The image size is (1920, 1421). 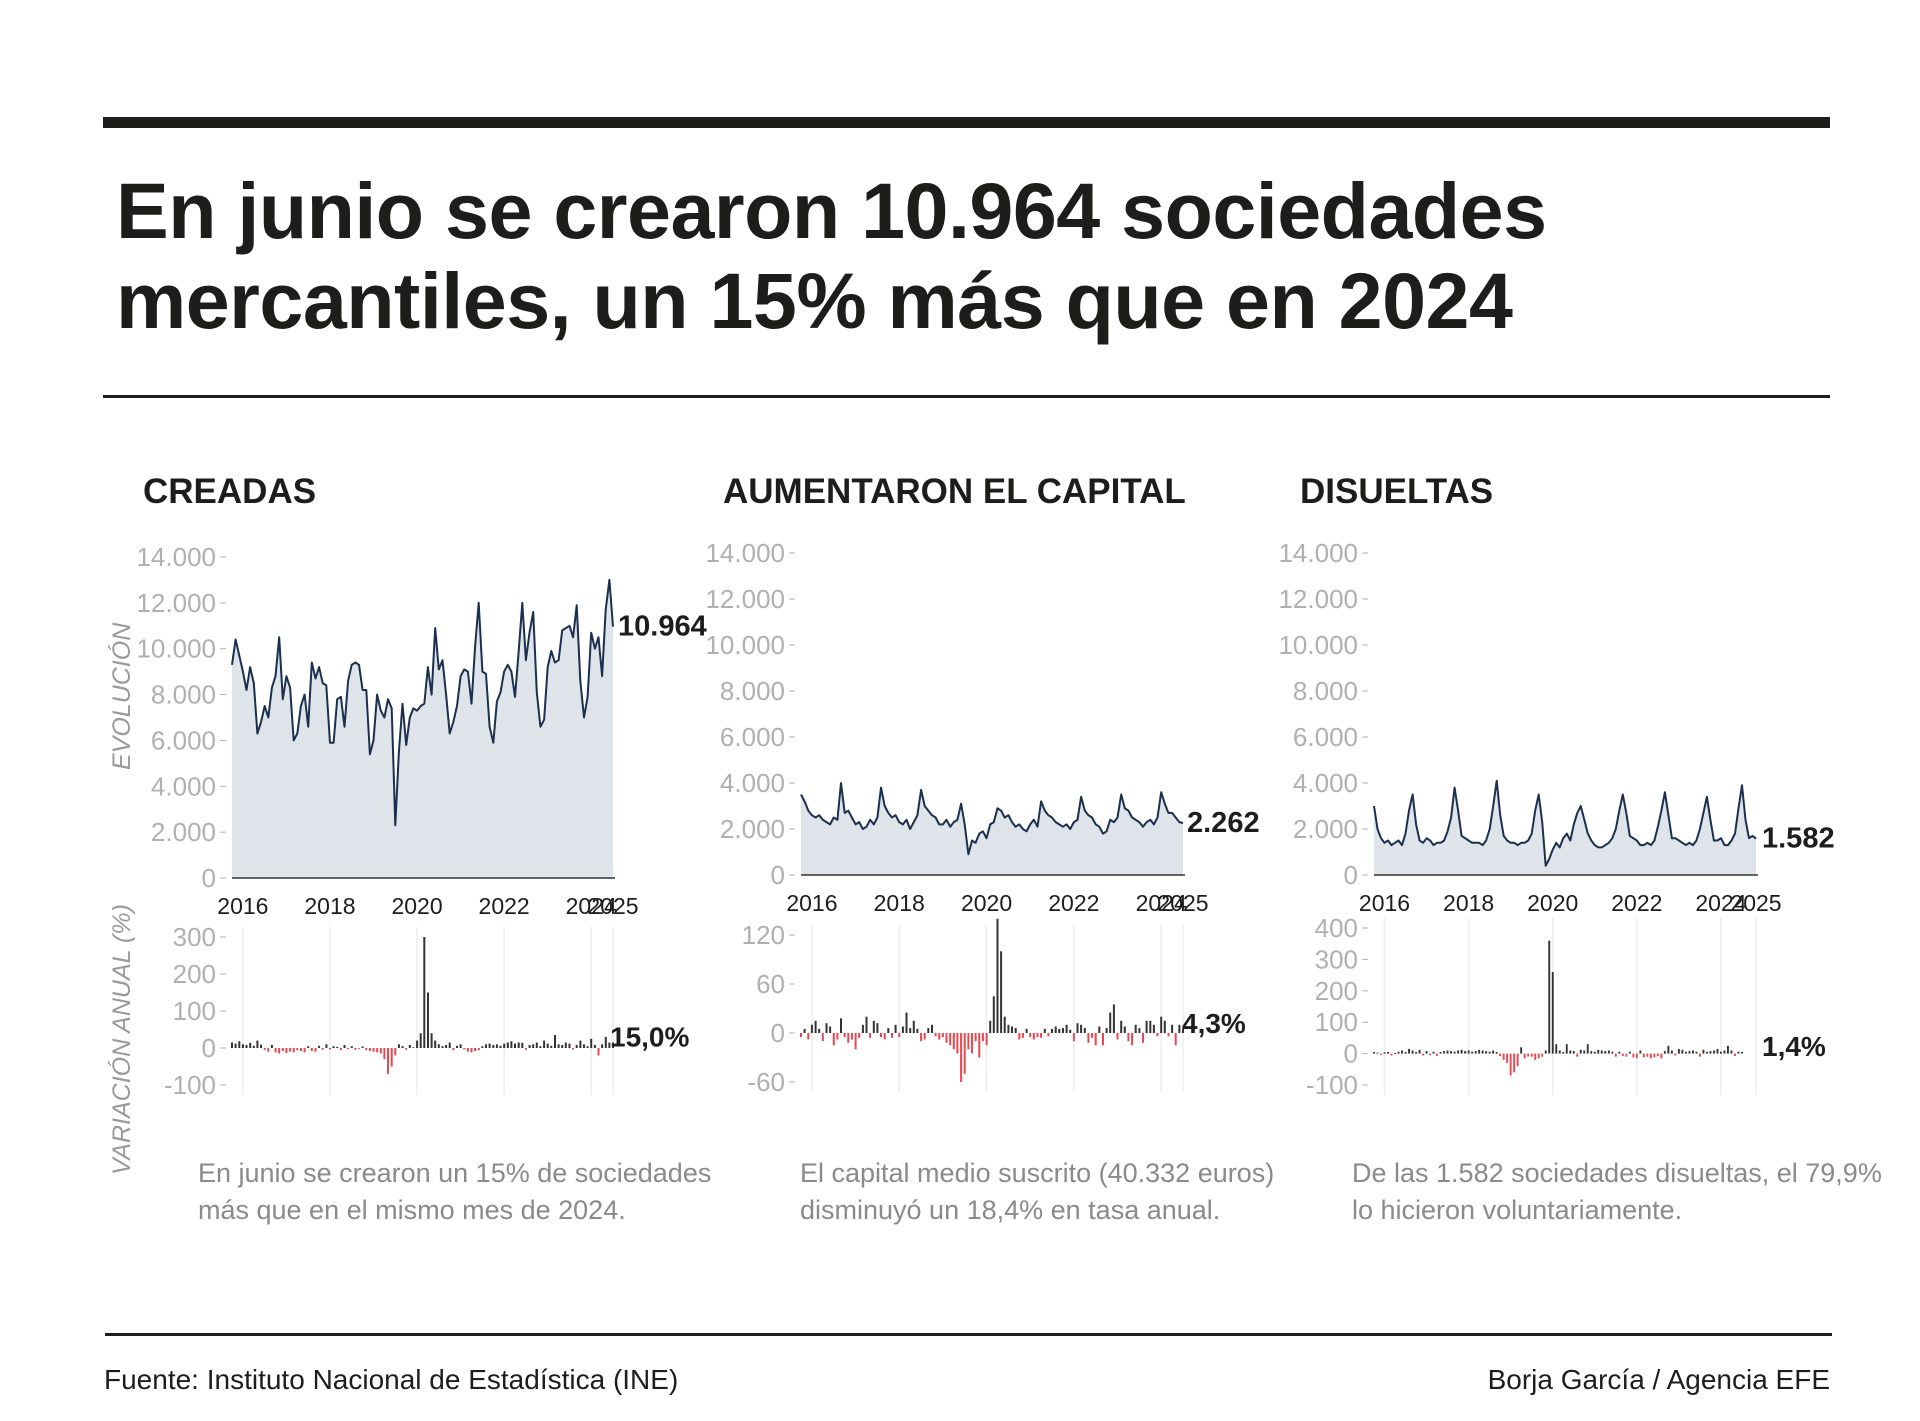 What do you see at coordinates (966, 396) in the screenshot?
I see `title-divider` at bounding box center [966, 396].